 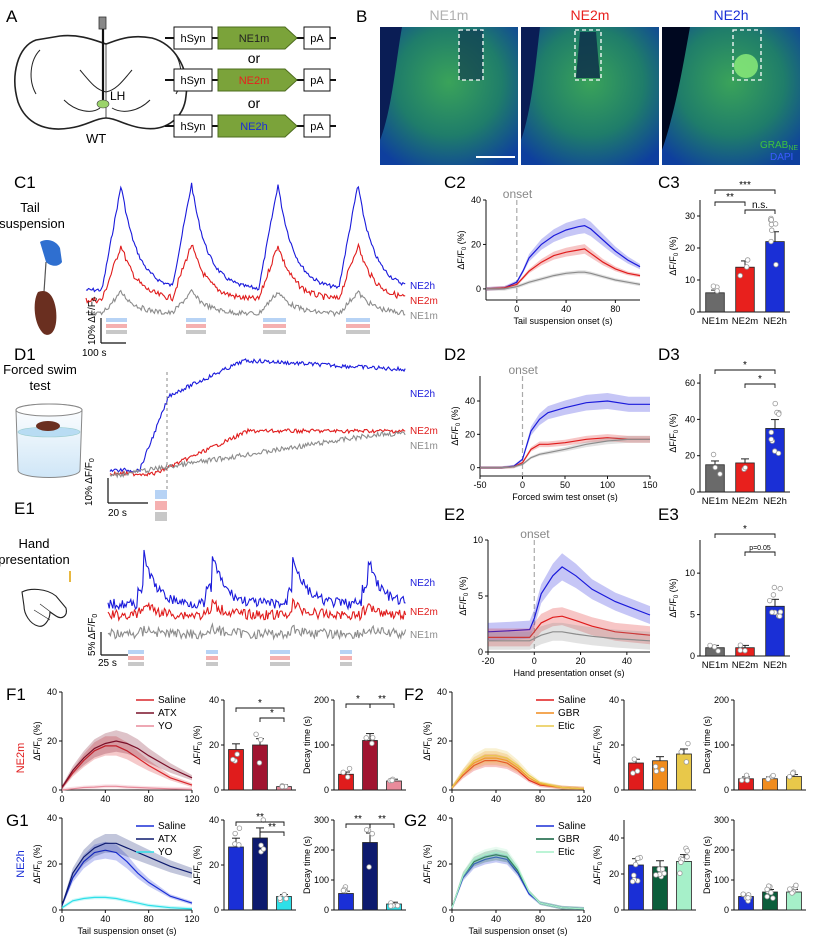 I want to click on G1-xtick-label: 40, so click(x=105, y=919).